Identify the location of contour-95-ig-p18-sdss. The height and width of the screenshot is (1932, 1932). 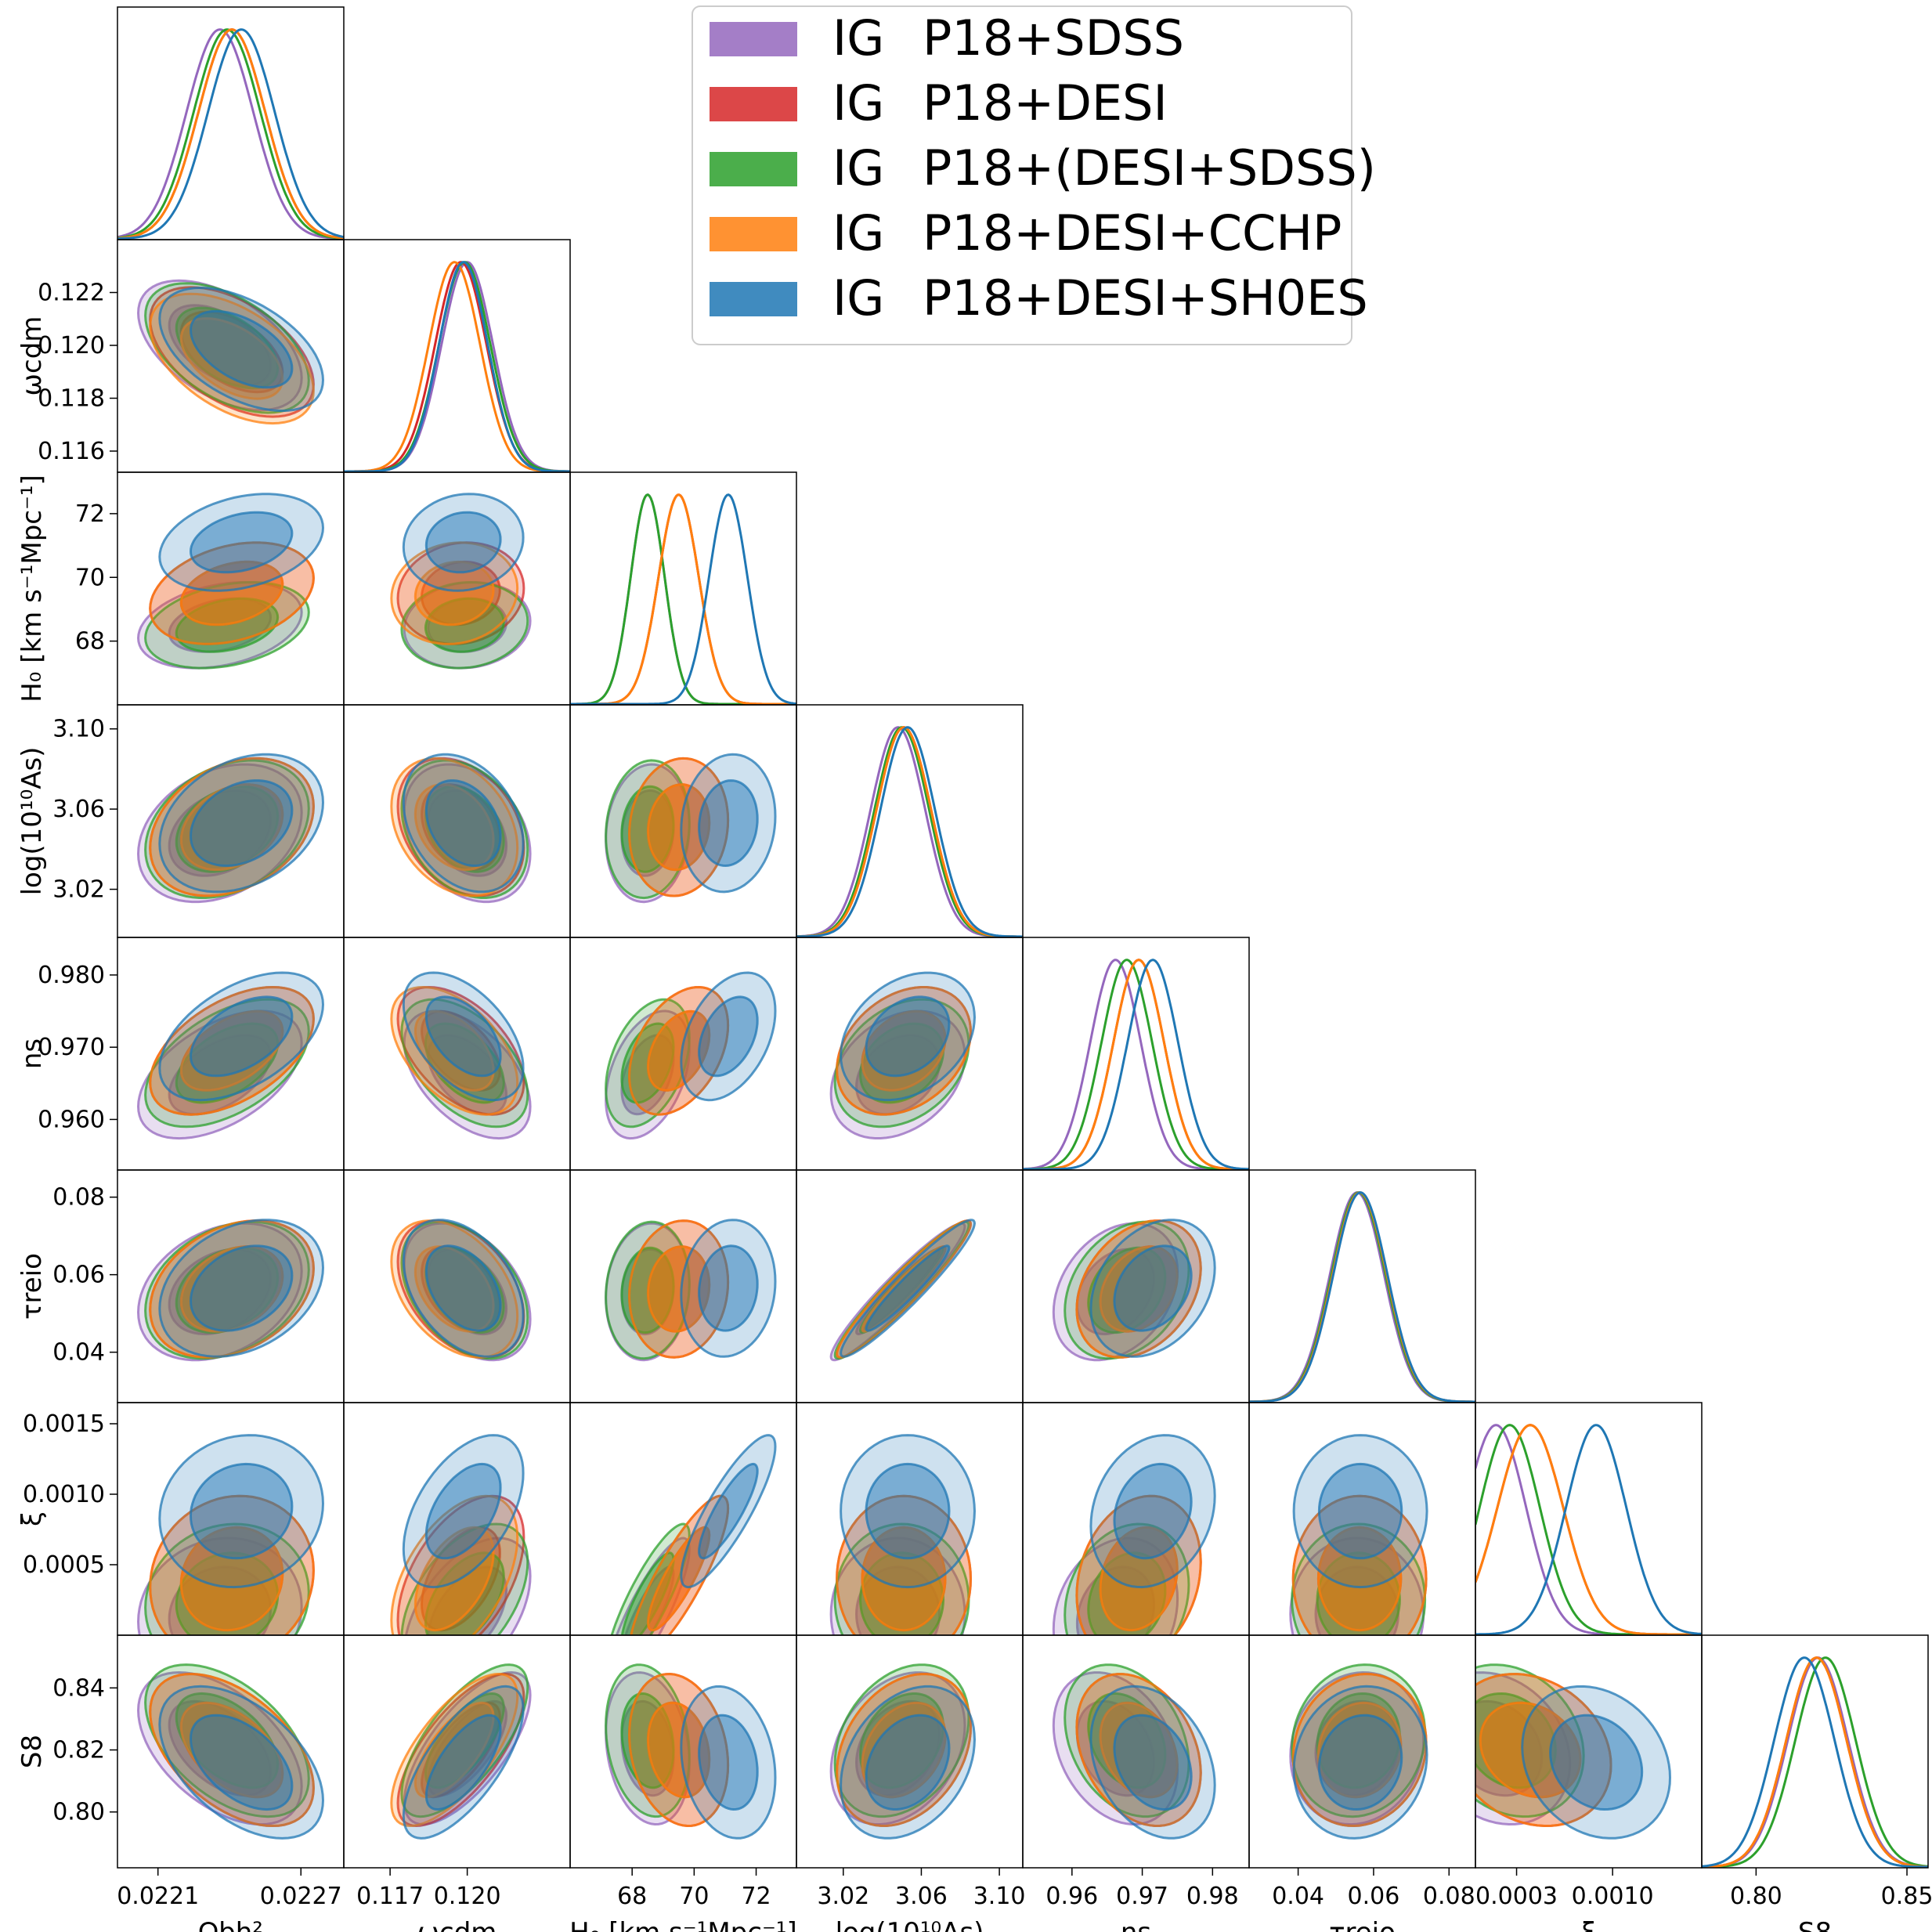
(1116, 1586).